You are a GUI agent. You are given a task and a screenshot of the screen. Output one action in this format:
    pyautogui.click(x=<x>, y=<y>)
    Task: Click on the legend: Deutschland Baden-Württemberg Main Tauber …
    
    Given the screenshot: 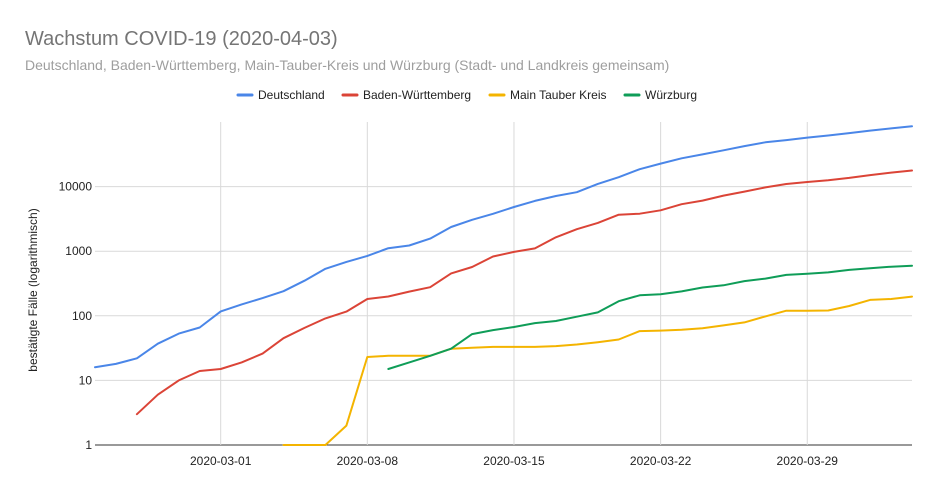 What is the action you would take?
    pyautogui.click(x=466, y=95)
    